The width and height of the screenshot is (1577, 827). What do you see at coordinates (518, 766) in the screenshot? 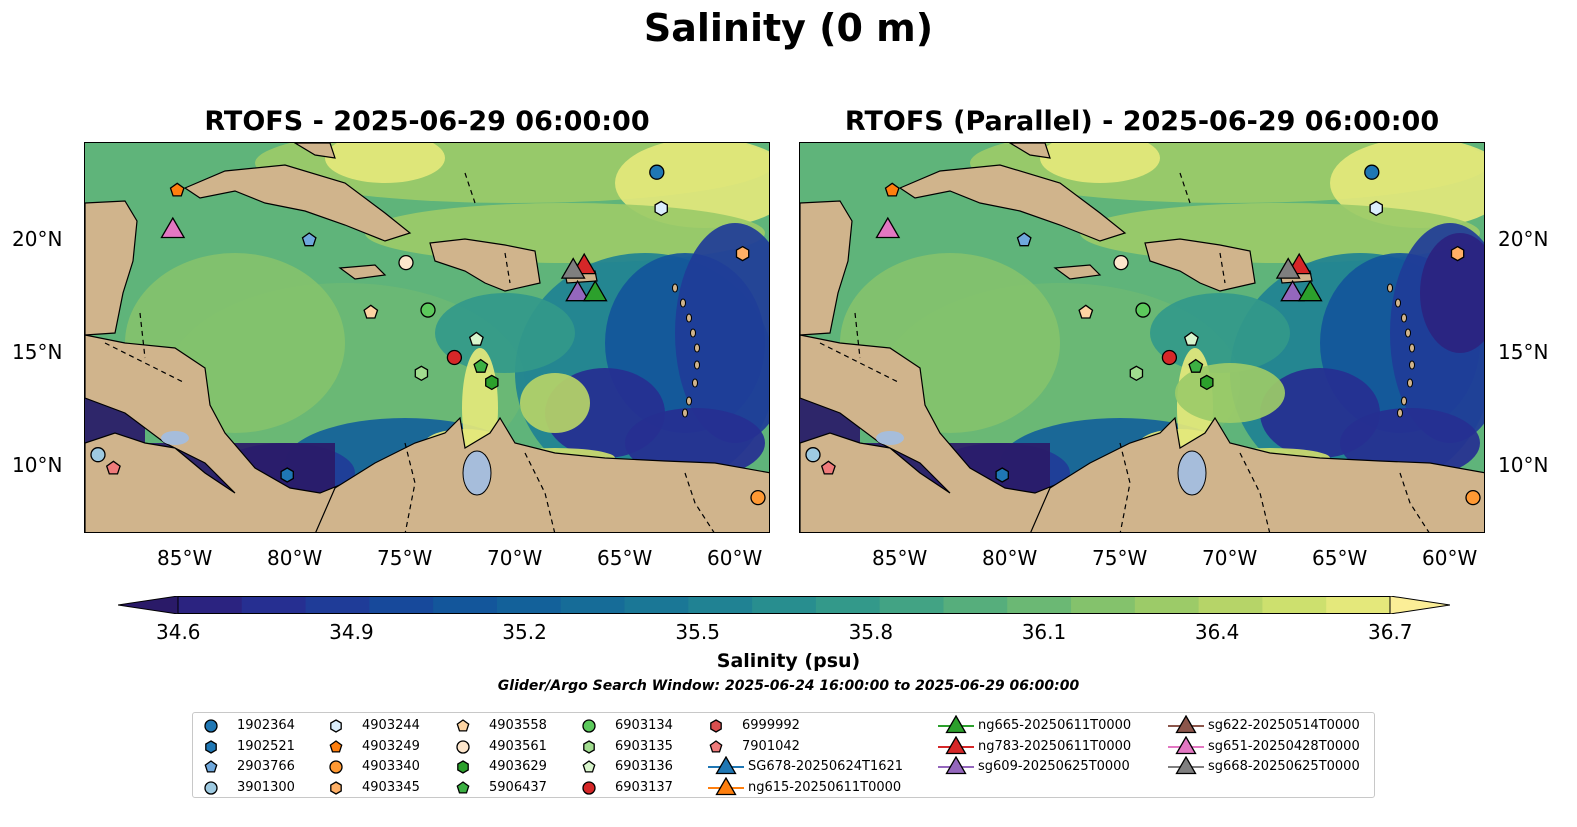
I see `legend-label: 4903629` at bounding box center [518, 766].